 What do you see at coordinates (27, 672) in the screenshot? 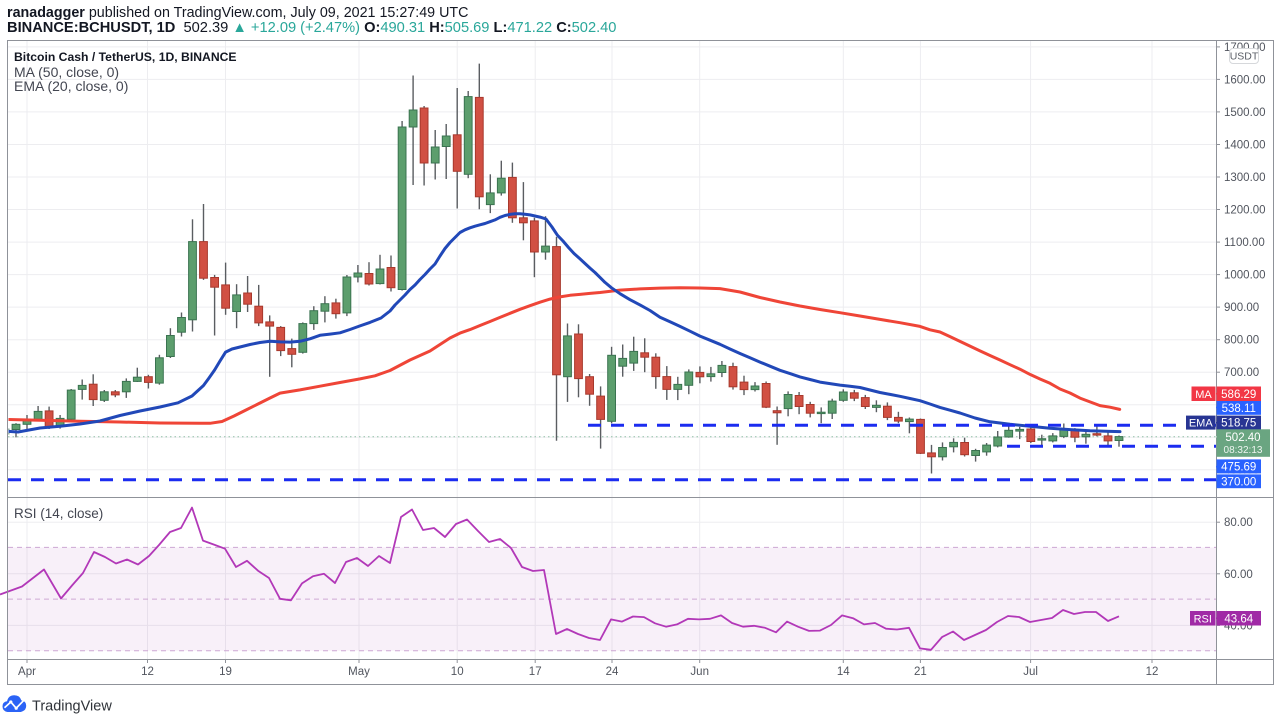
I see `svg-text: Apr` at bounding box center [27, 672].